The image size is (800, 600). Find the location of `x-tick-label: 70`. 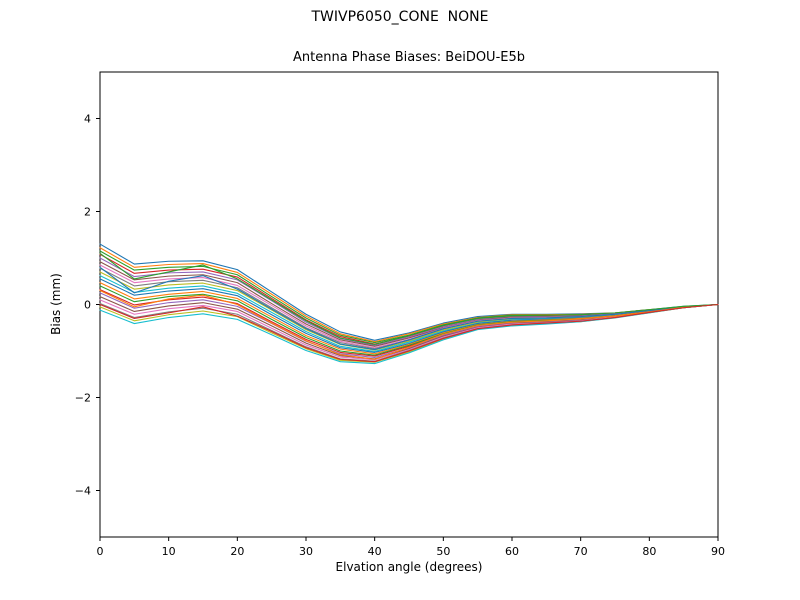

x-tick-label: 70 is located at coordinates (581, 551).